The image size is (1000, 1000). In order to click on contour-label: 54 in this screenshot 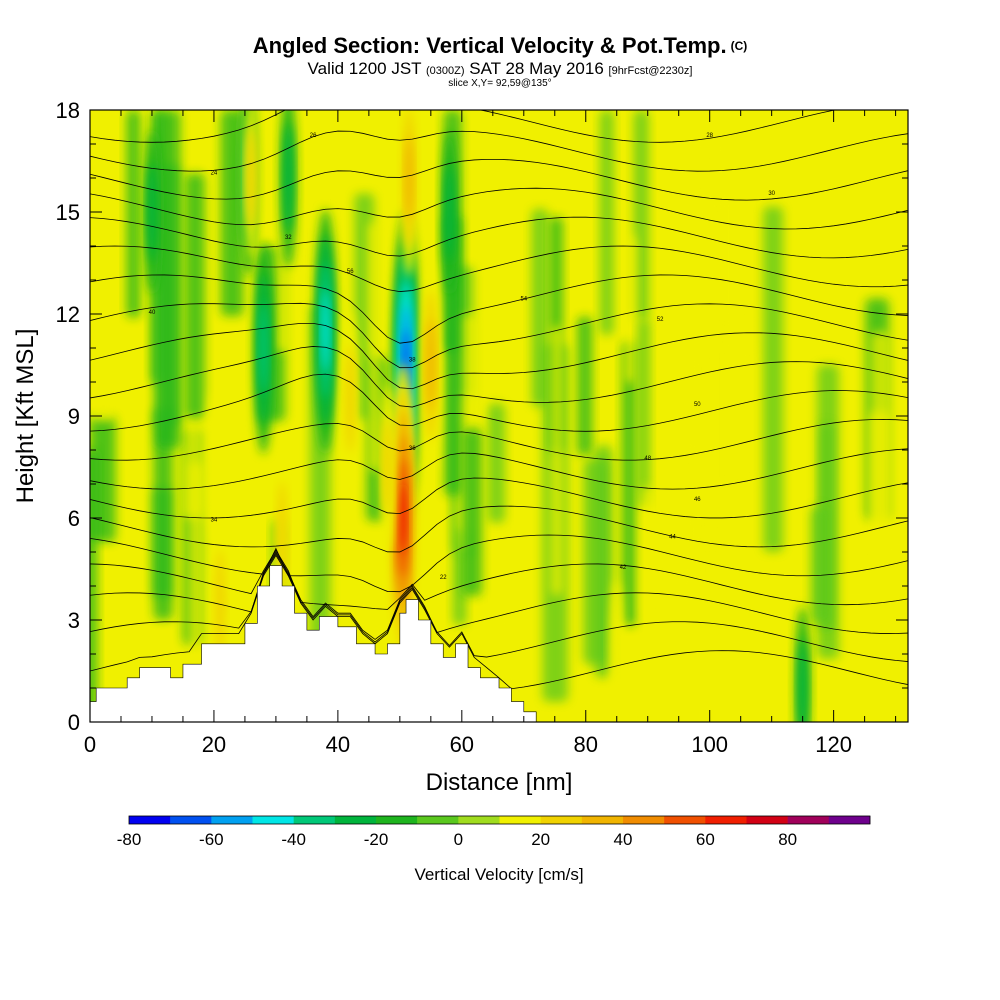, I will do `click(523, 299)`.